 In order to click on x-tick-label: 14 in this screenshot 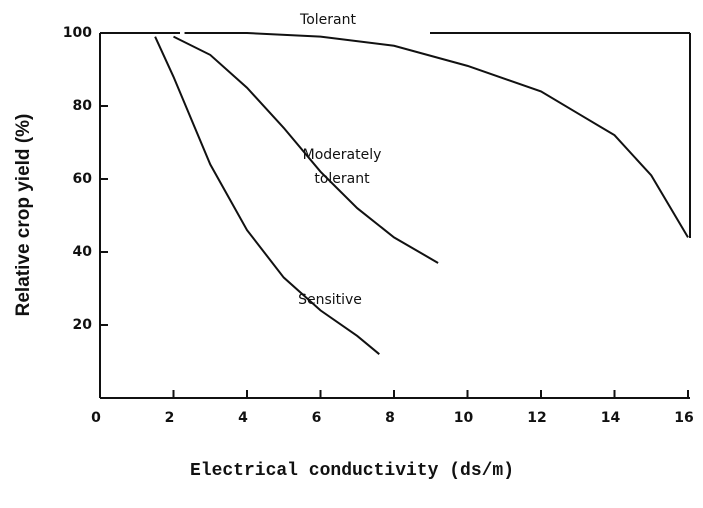, I will do `click(611, 418)`.